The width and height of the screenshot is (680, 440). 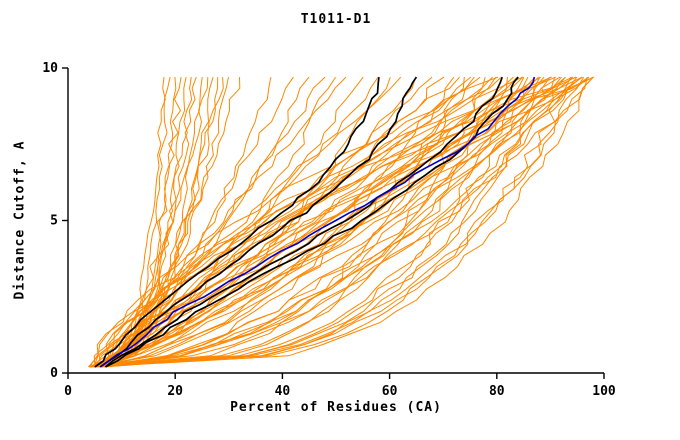 What do you see at coordinates (50, 68) in the screenshot?
I see `y-tick-label: 10` at bounding box center [50, 68].